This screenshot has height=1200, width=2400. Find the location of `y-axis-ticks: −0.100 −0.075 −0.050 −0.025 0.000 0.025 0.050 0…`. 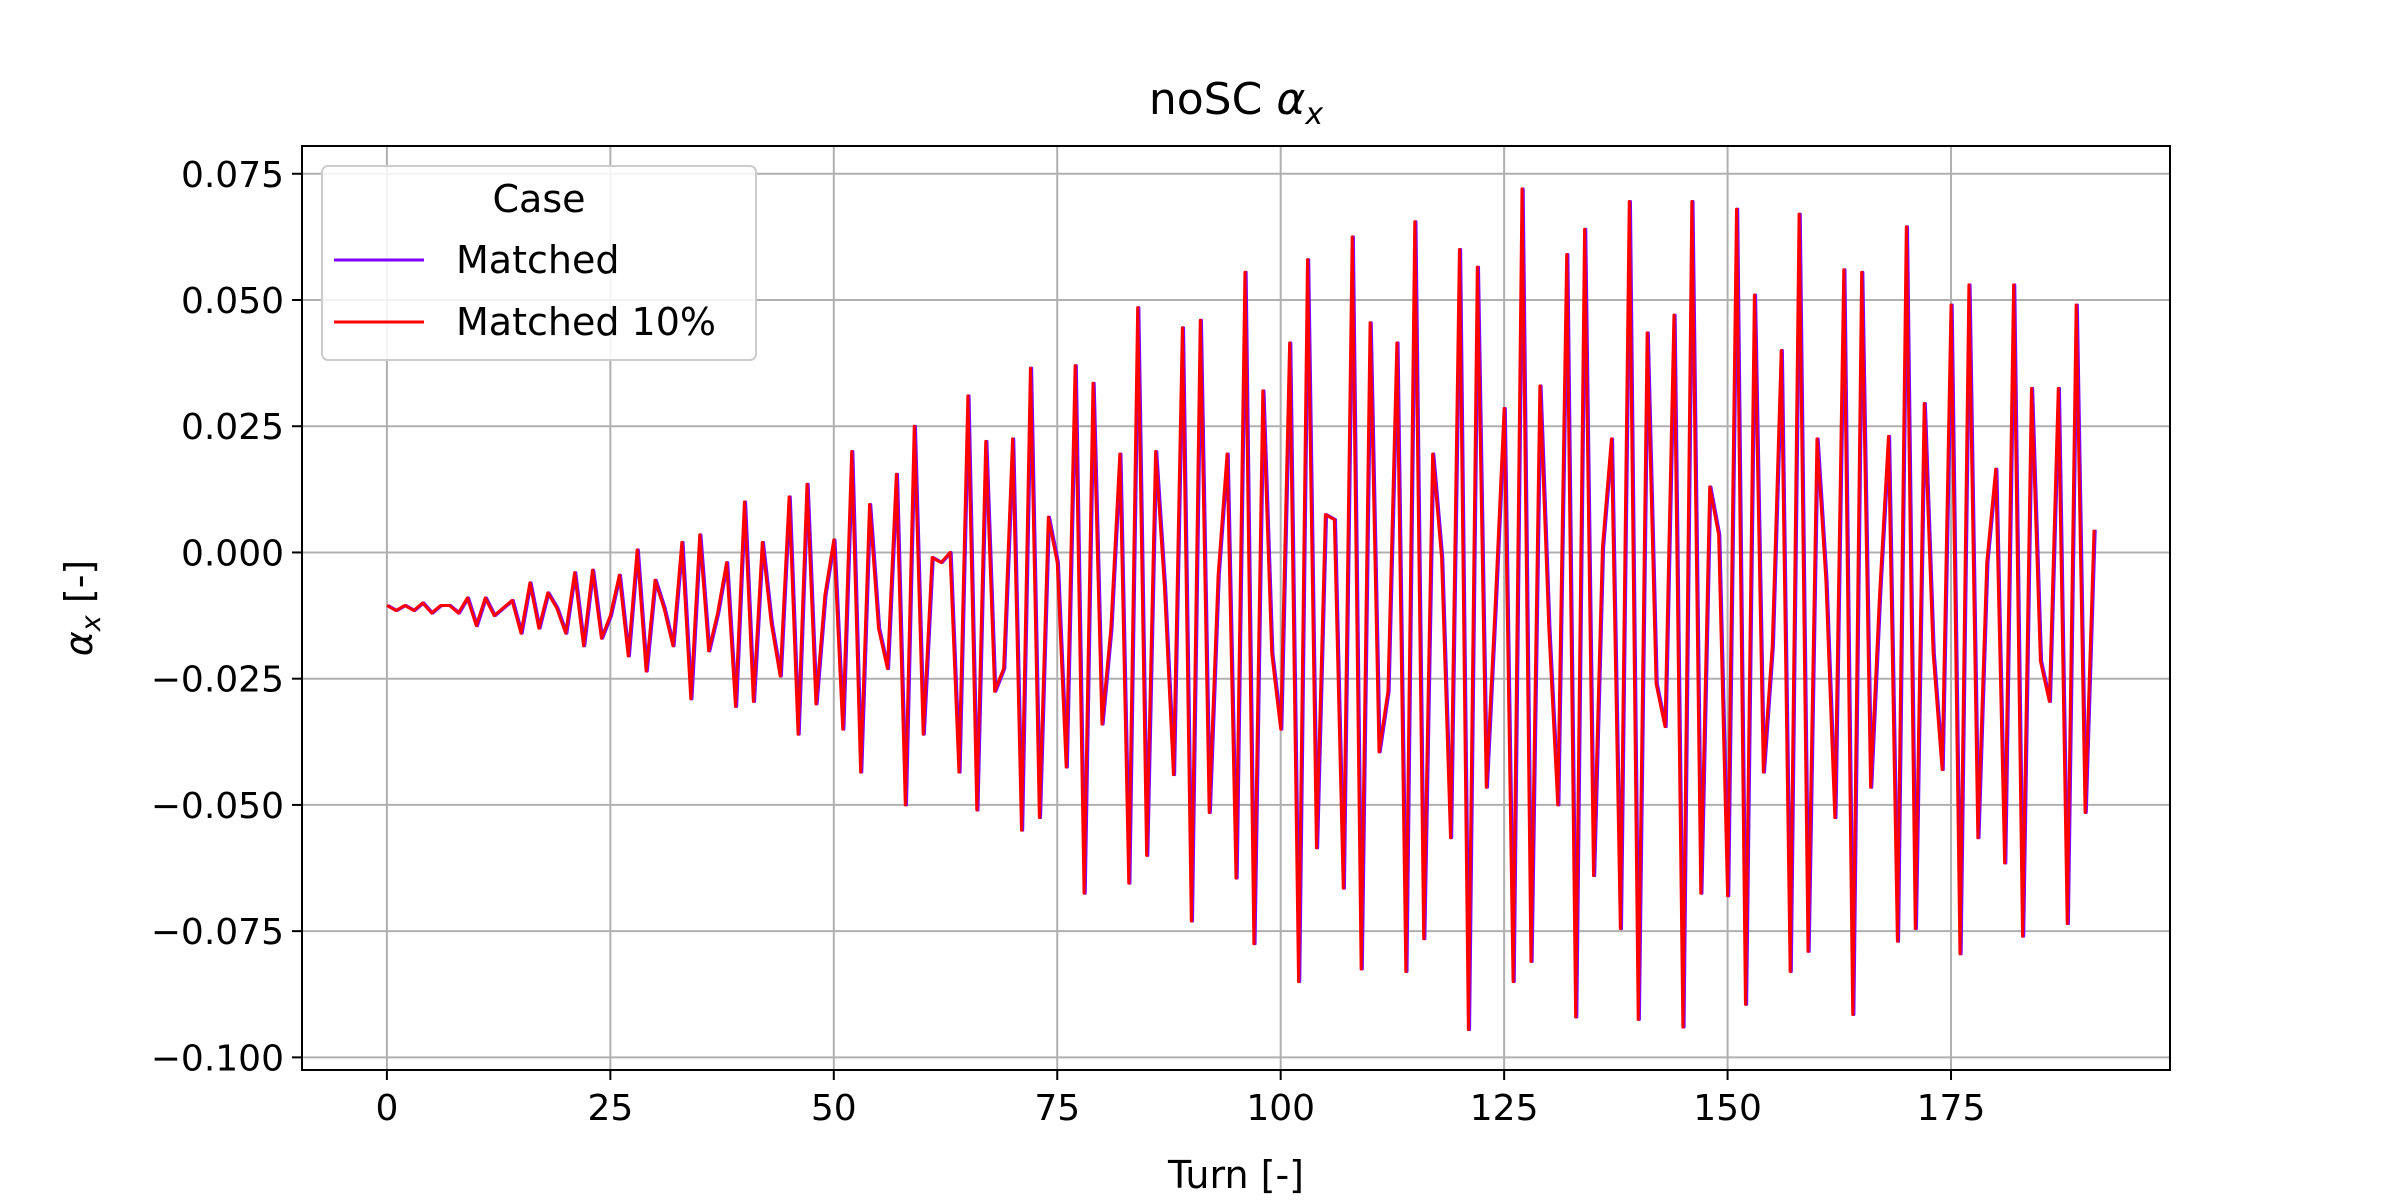

y-axis-ticks: −0.100 −0.075 −0.050 −0.025 0.000 0.025 0.050 0… is located at coordinates (226, 617).